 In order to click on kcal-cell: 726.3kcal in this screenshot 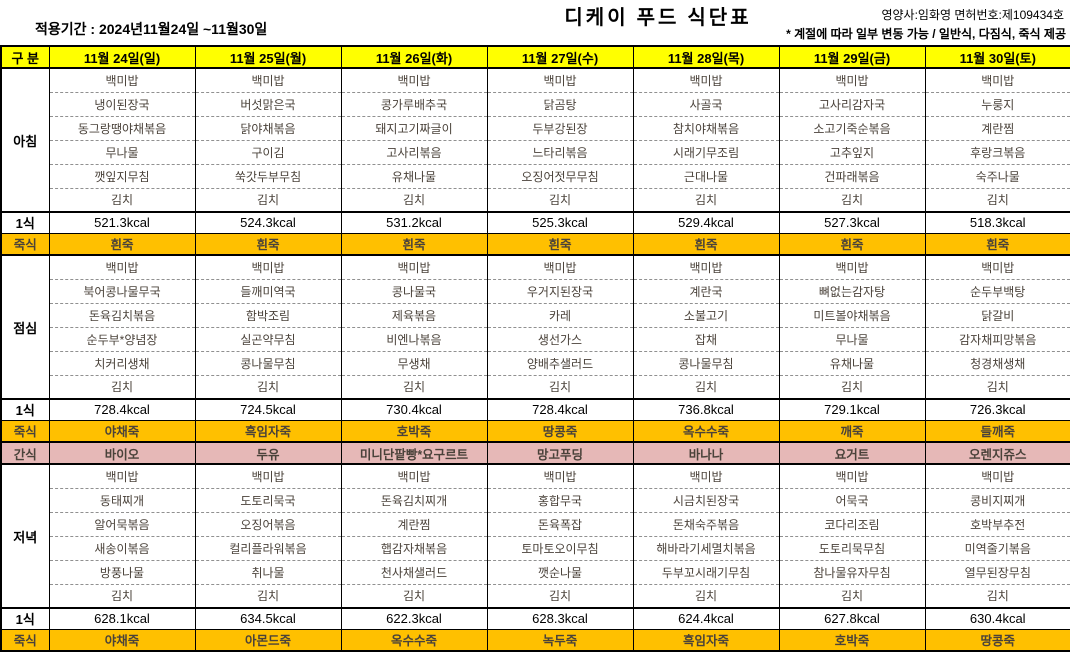, I will do `click(997, 409)`.